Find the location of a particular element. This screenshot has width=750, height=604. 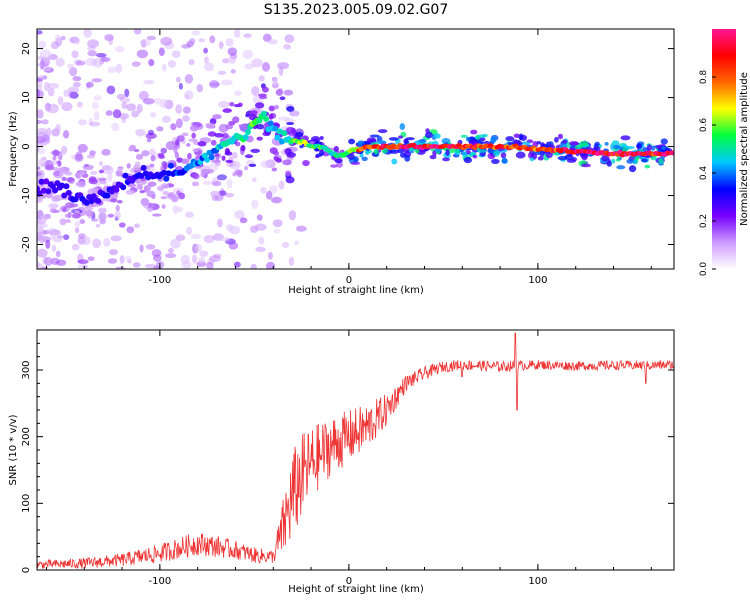

spectrogram-x-label: Height of straight line (km) is located at coordinates (356, 290).